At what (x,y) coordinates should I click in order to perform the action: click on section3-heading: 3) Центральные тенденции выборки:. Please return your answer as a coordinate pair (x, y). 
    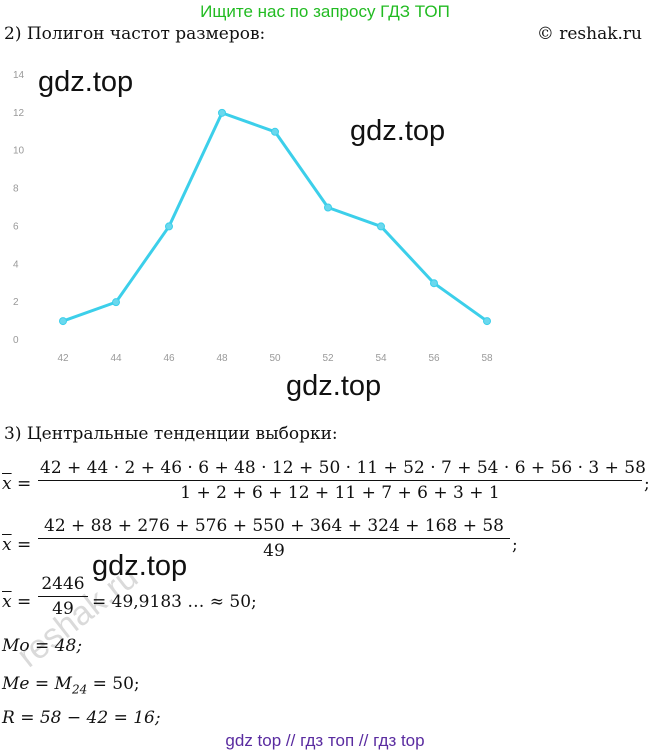
    Looking at the image, I should click on (171, 434).